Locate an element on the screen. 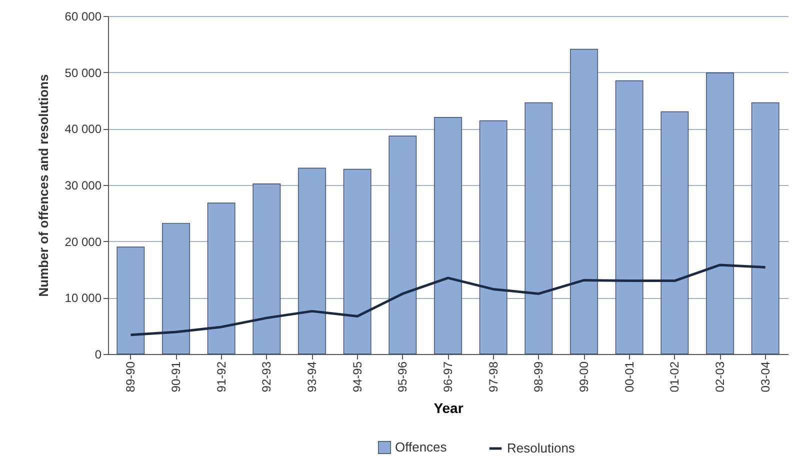 This screenshot has width=795, height=465. y-tick-label: 20 000 is located at coordinates (83, 241).